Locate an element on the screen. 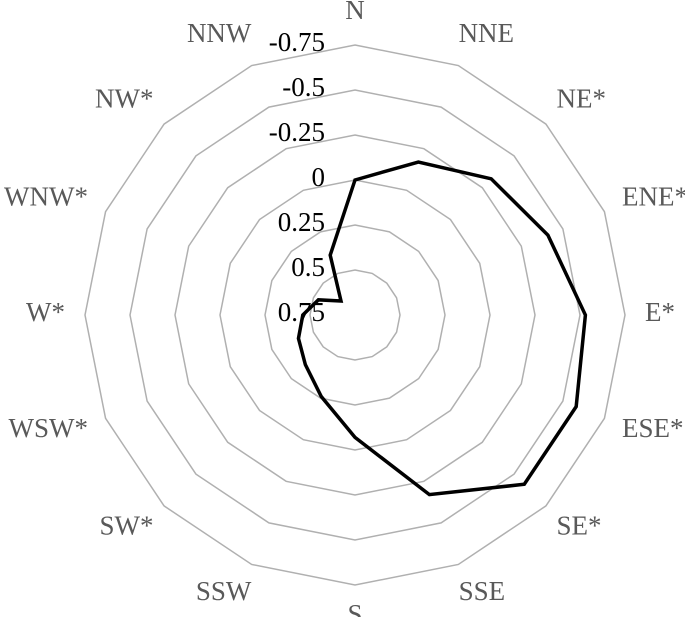 This screenshot has width=685, height=617. category-label: NW* is located at coordinates (124, 99).